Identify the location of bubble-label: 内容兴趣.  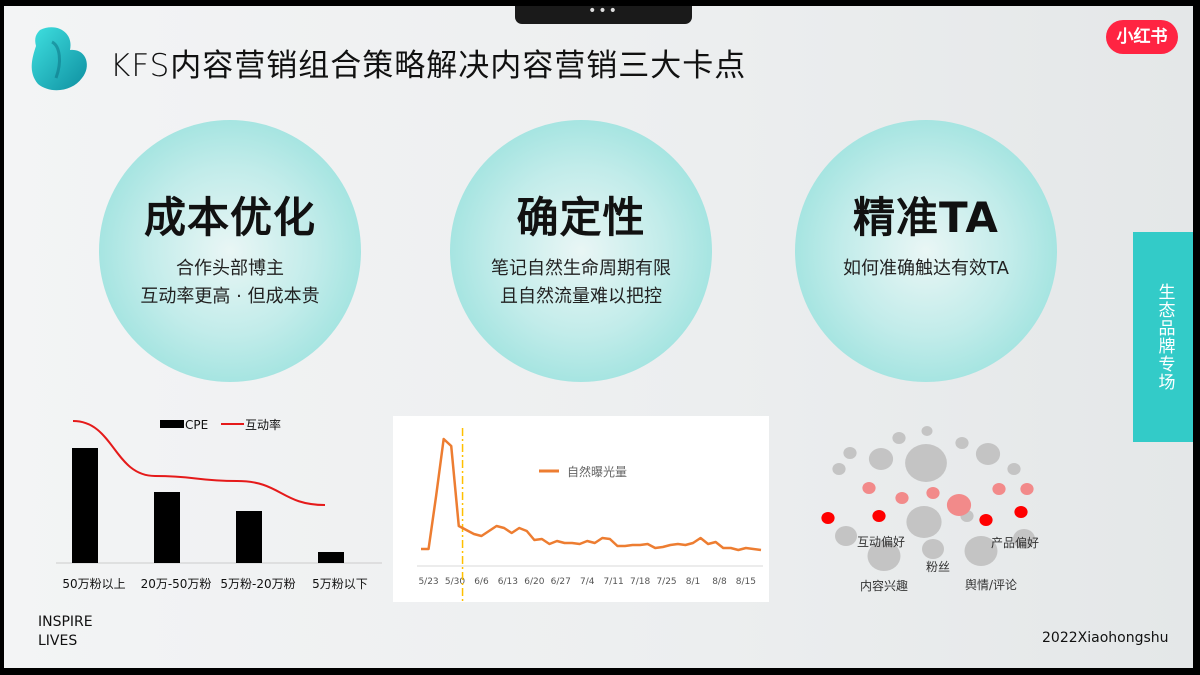
(884, 585).